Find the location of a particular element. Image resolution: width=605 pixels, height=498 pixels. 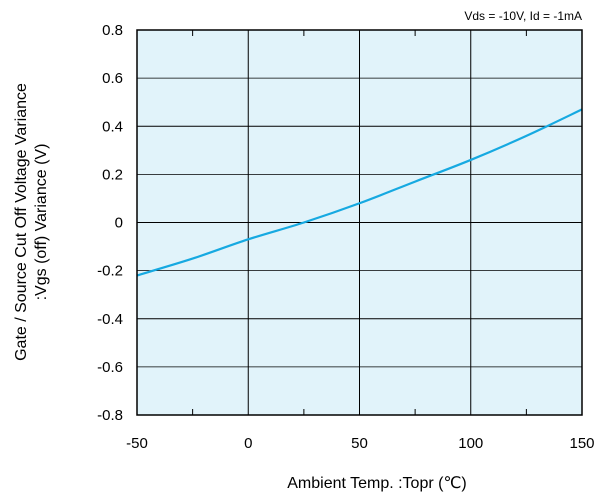

y-tick-label: -0.8 is located at coordinates (110, 415).